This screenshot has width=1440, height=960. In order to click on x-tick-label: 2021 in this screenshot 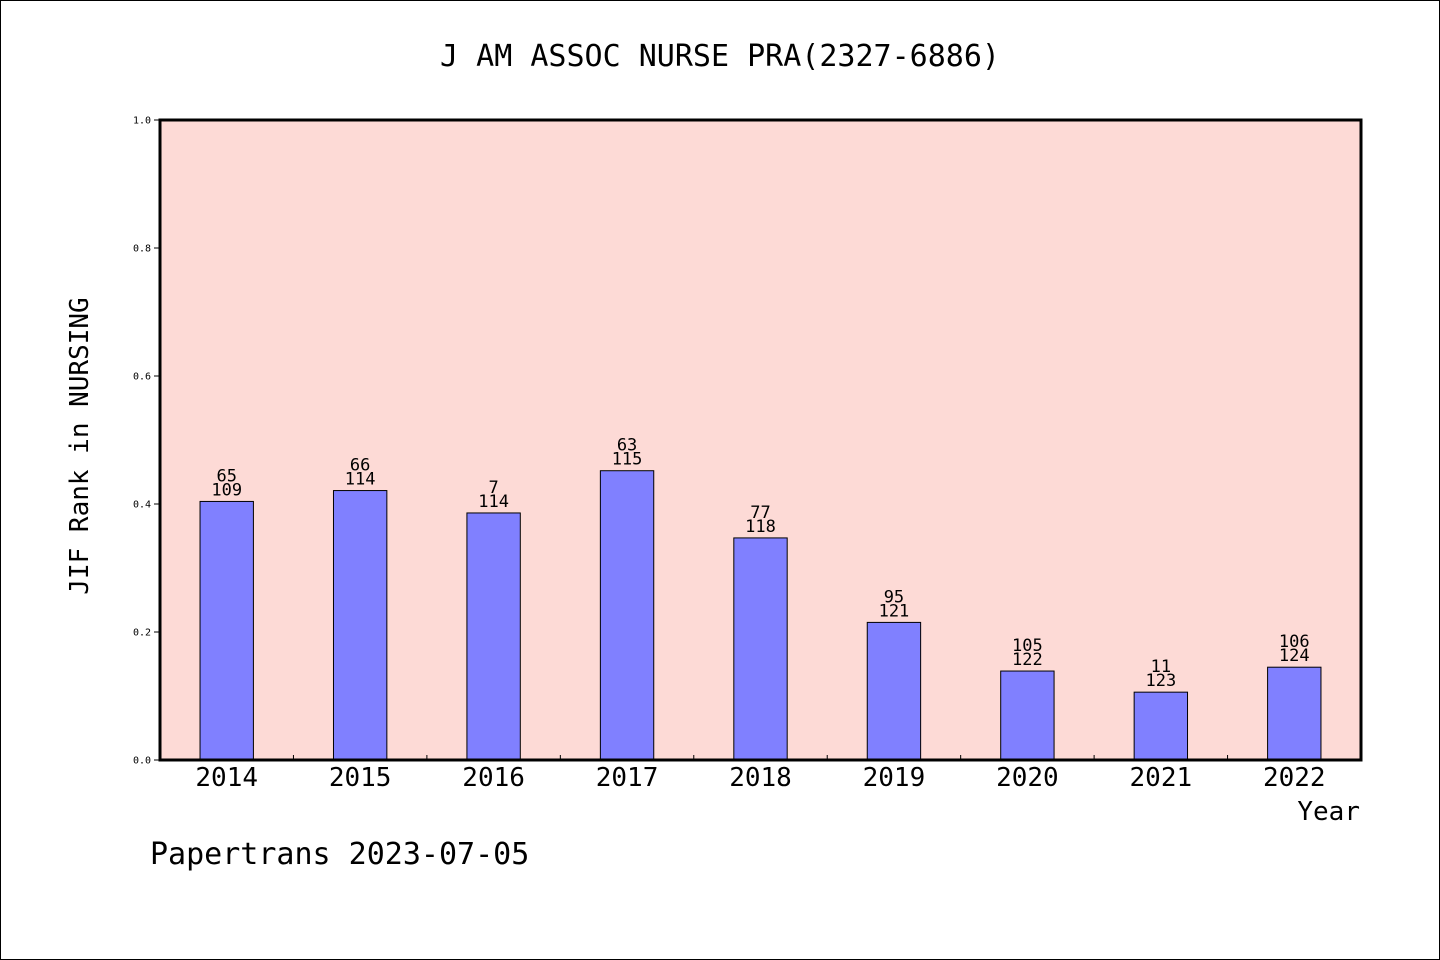, I will do `click(1161, 778)`.